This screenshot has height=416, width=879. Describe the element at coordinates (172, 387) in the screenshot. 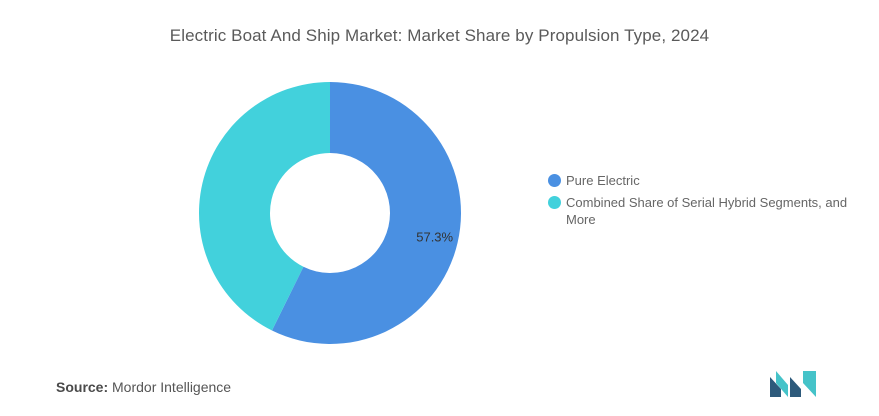

I see `source-text: Mordor Intelligence` at that location.